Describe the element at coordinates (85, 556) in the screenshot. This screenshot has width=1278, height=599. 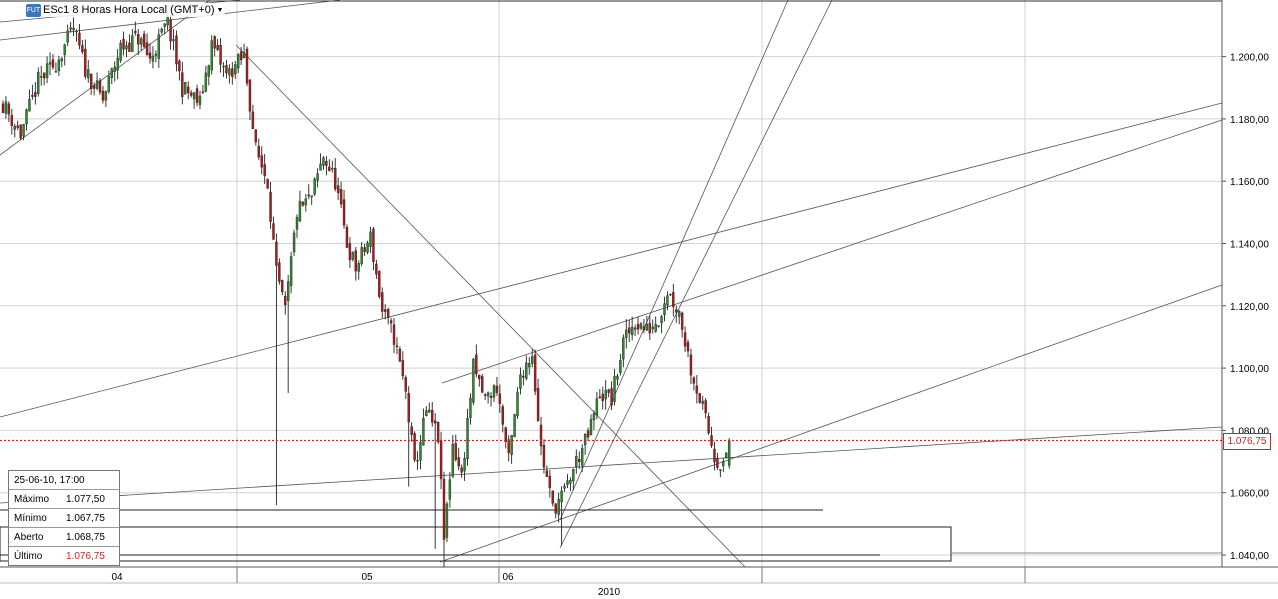
I see `data-window-value-last: 1.076,75` at that location.